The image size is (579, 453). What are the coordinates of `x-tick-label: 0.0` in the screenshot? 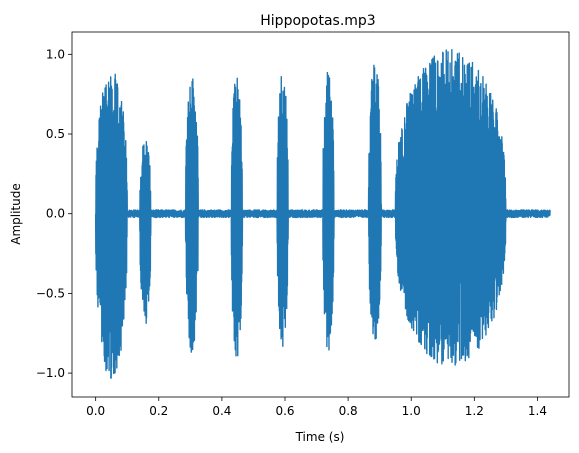 It's located at (95, 411).